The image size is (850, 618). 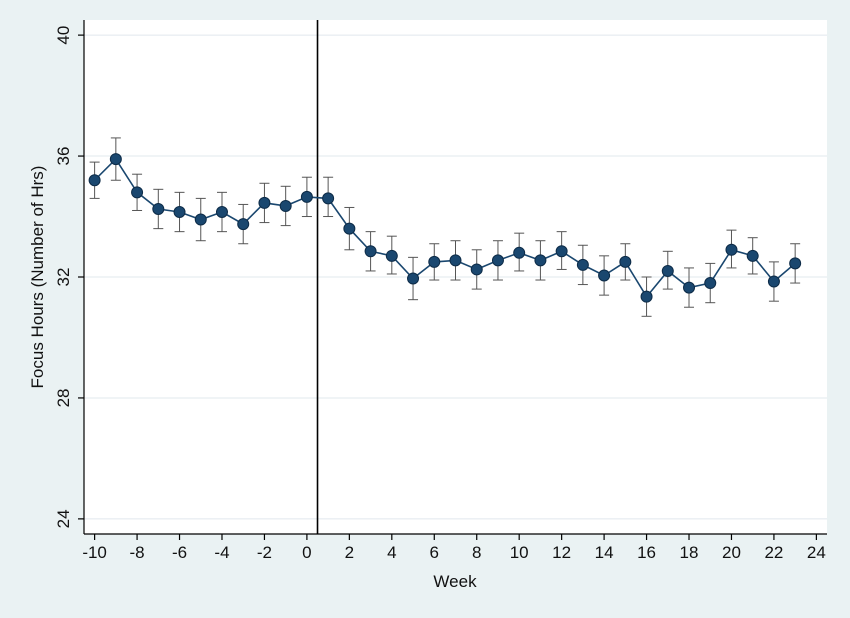 I want to click on x-tick-label: 6, so click(x=434, y=552).